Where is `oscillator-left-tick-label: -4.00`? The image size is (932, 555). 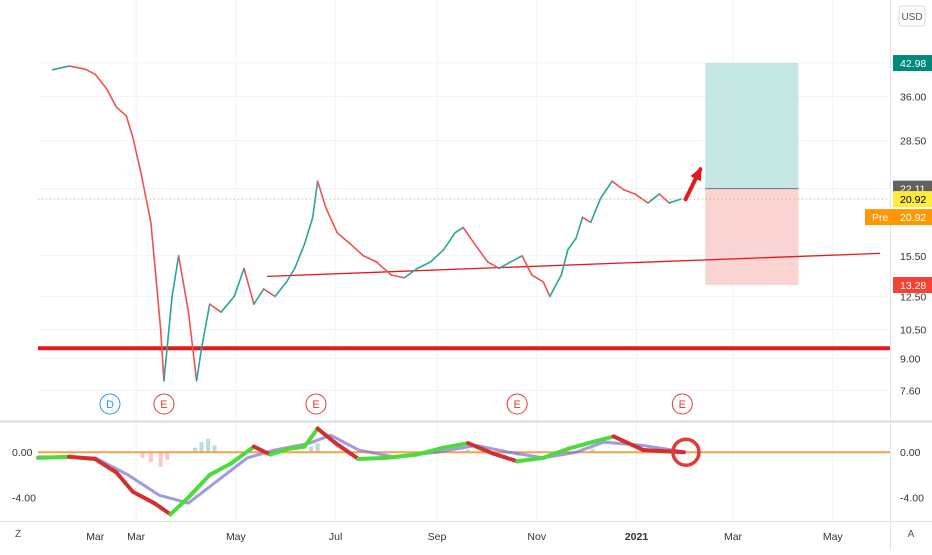 oscillator-left-tick-label: -4.00 is located at coordinates (24, 498).